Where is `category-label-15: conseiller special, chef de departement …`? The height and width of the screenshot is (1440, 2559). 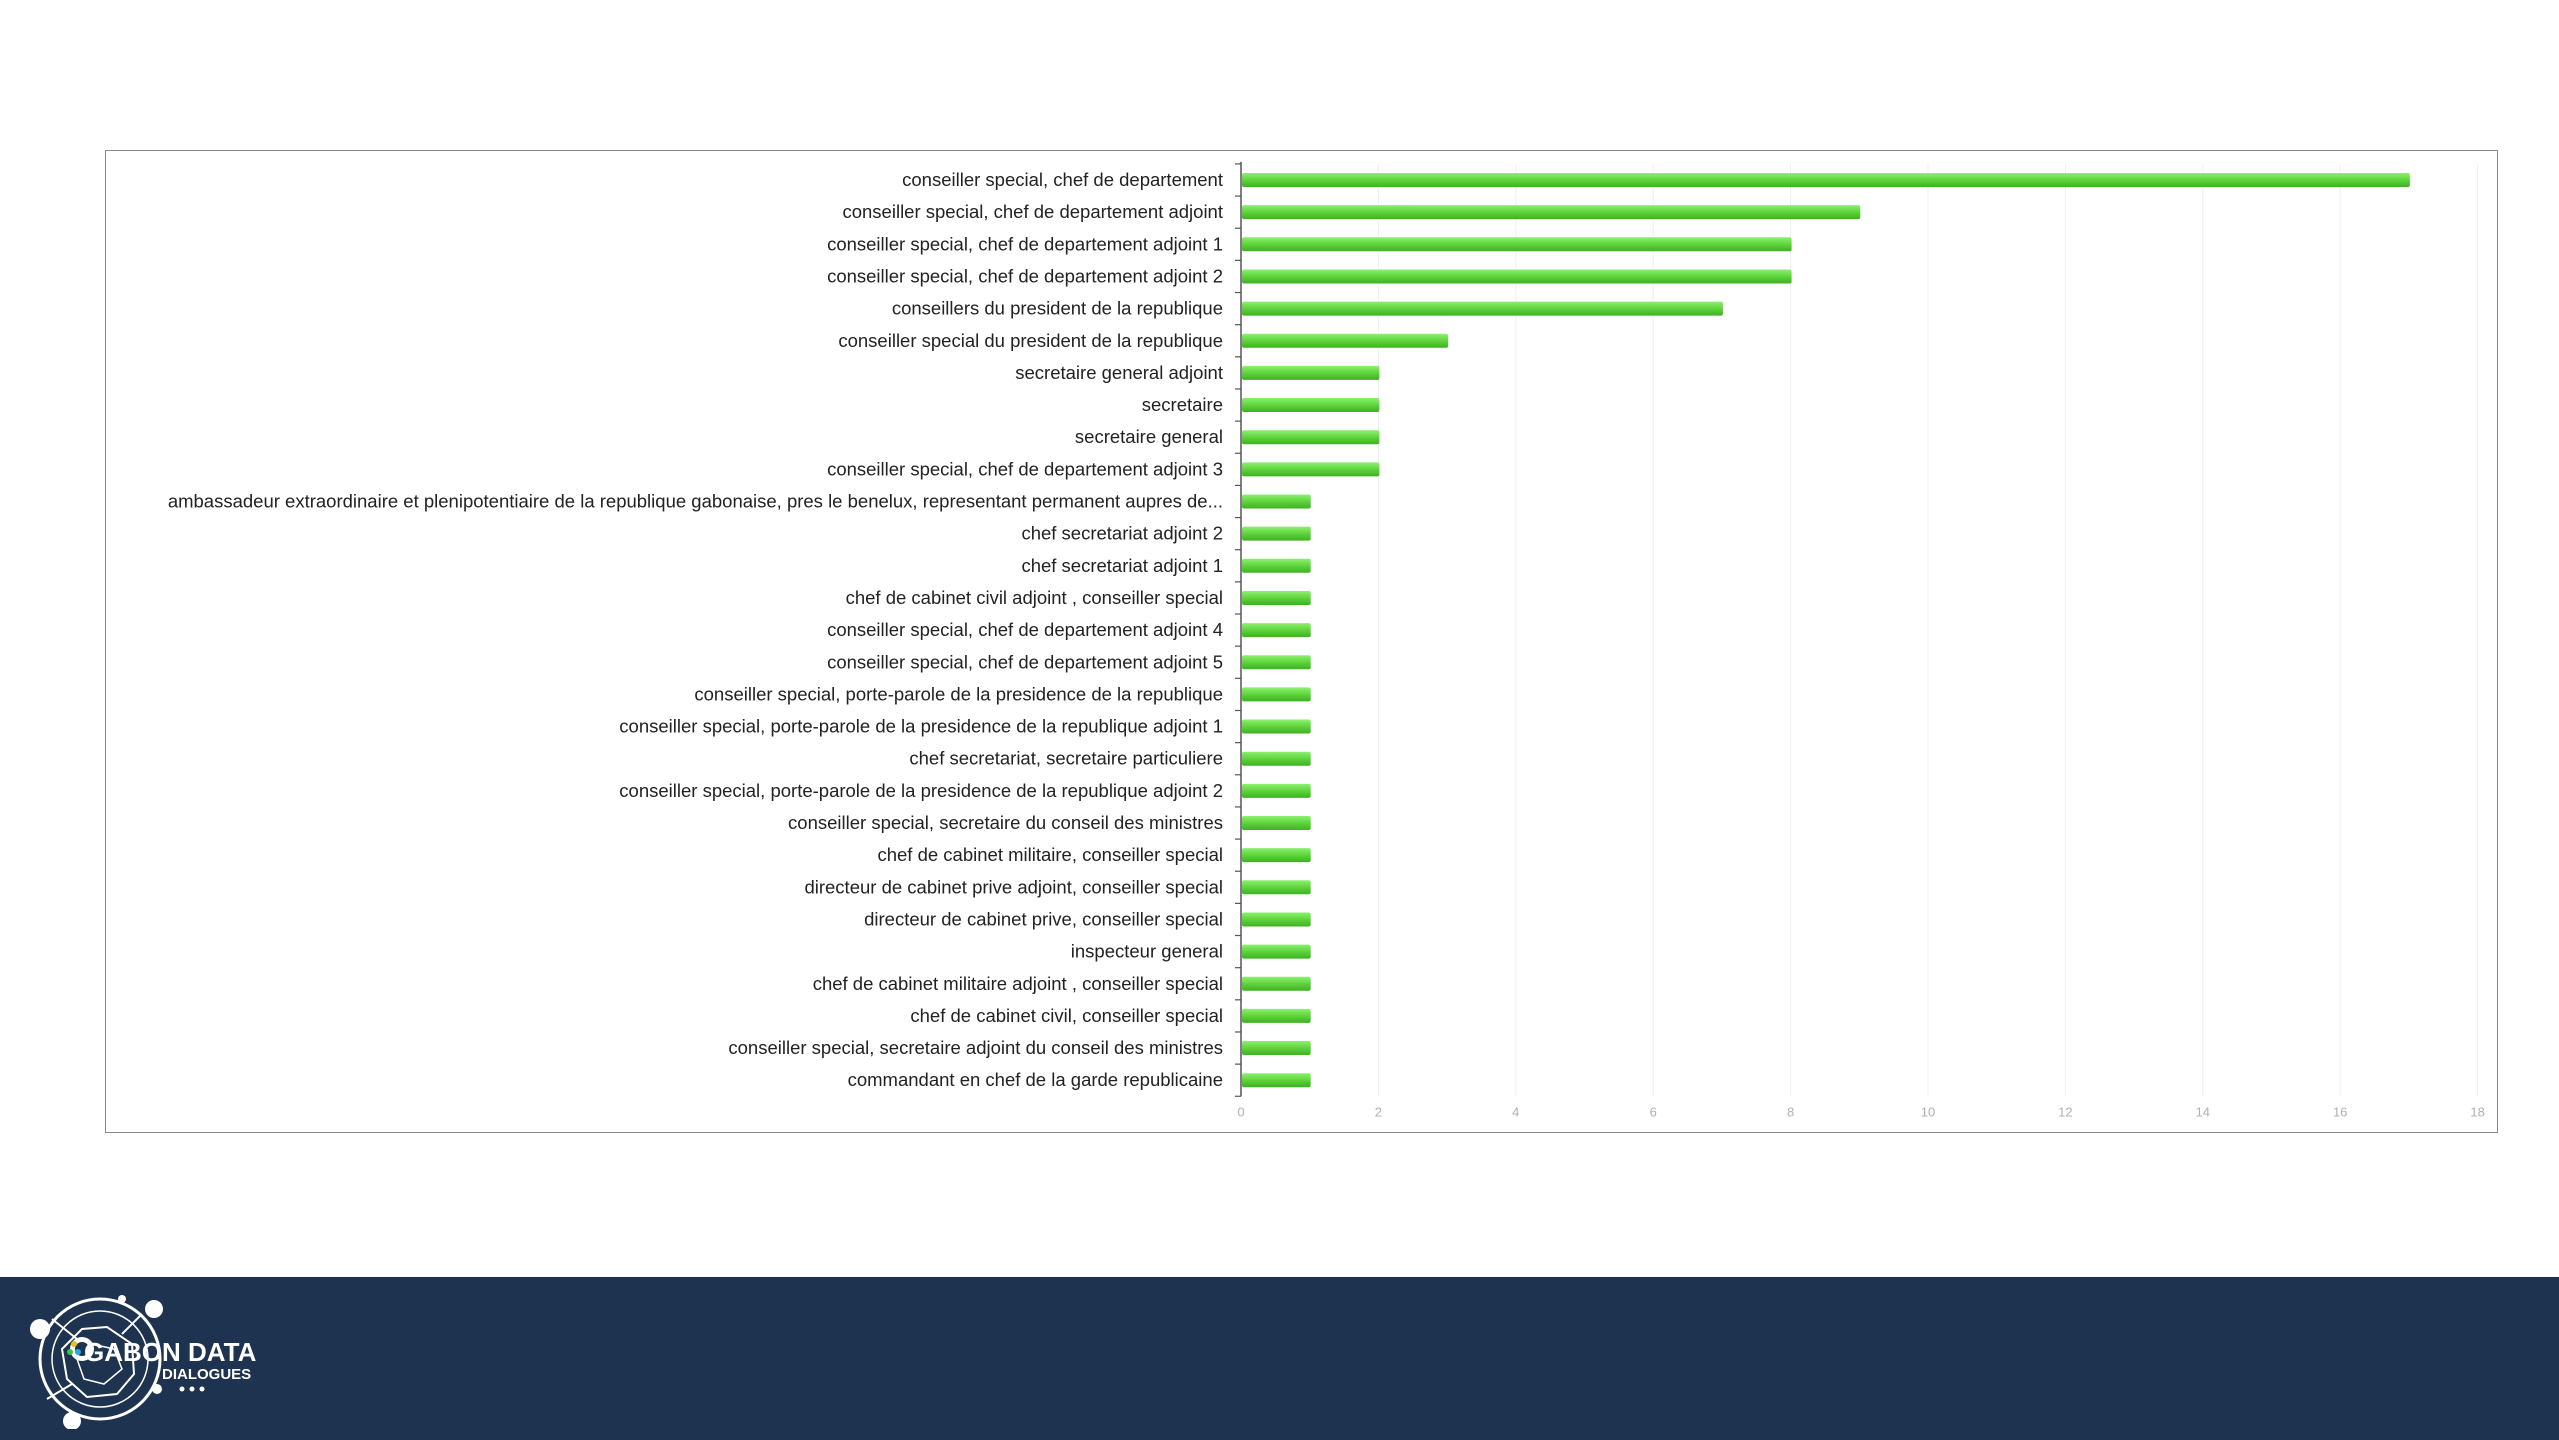 category-label-15: conseiller special, chef de departement … is located at coordinates (1025, 661).